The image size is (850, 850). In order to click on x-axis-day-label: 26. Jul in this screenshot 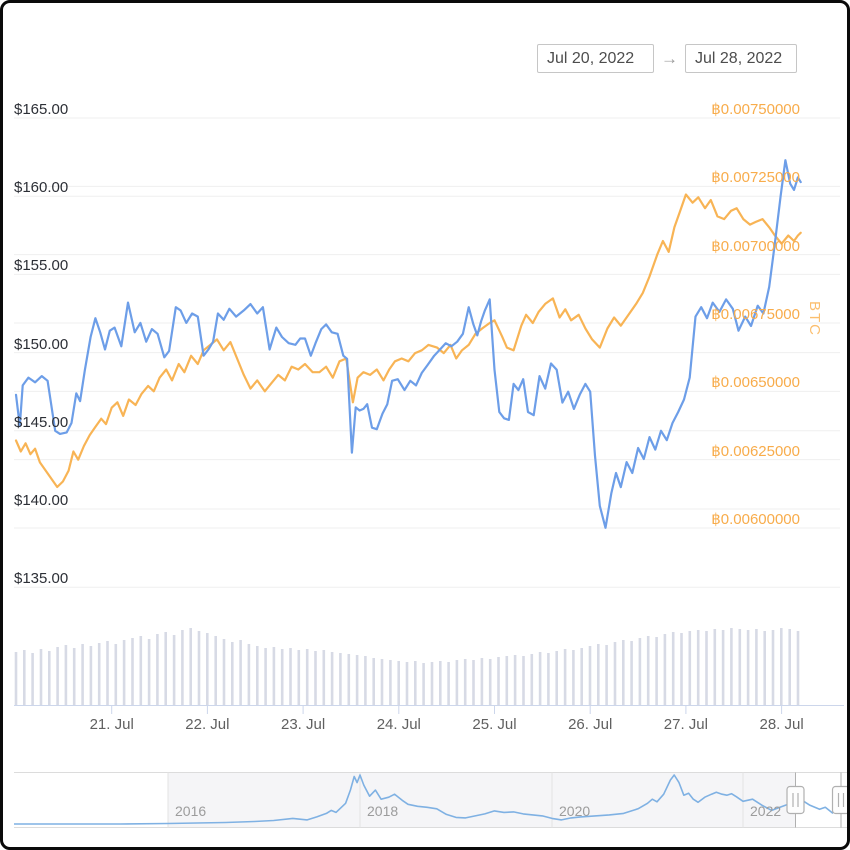, I will do `click(590, 724)`.